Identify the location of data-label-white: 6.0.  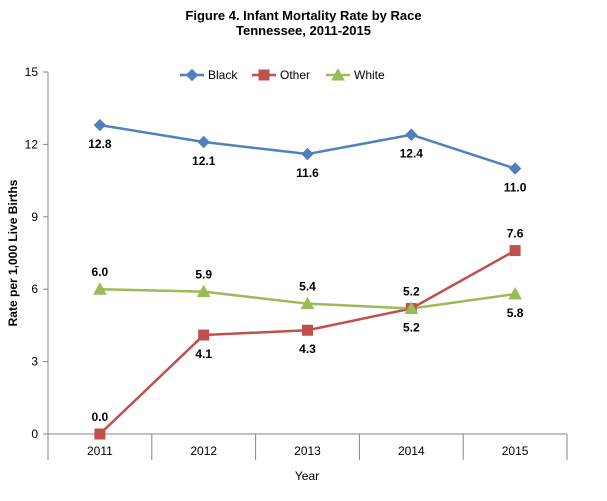
(100, 272).